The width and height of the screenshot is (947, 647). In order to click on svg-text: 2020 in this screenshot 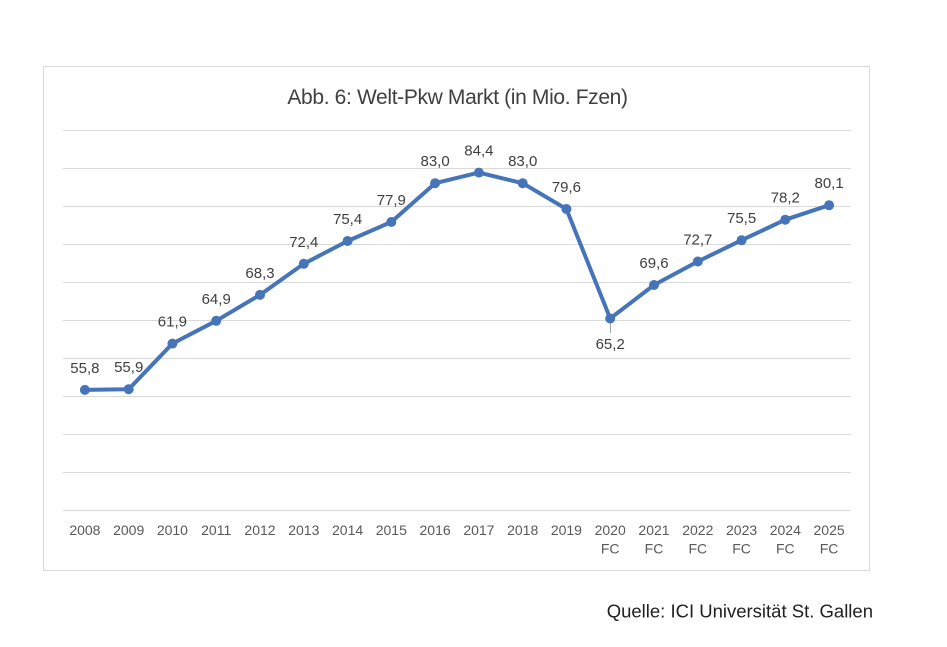, I will do `click(610, 530)`.